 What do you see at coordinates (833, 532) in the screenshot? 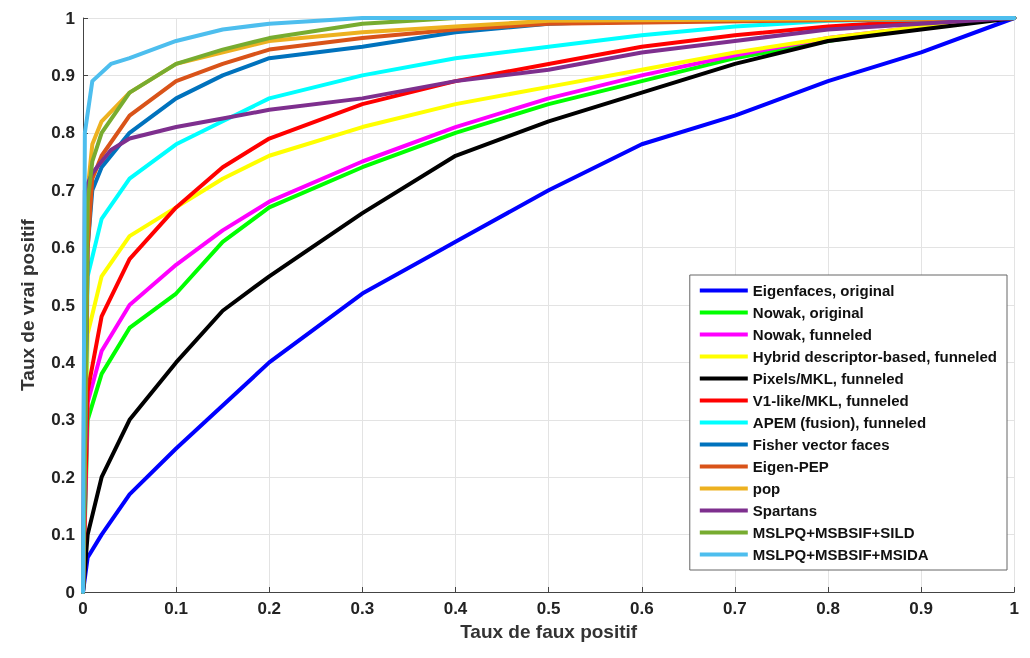
I see `legend-label: MSLPQ+MSBSIF+SILD` at bounding box center [833, 532].